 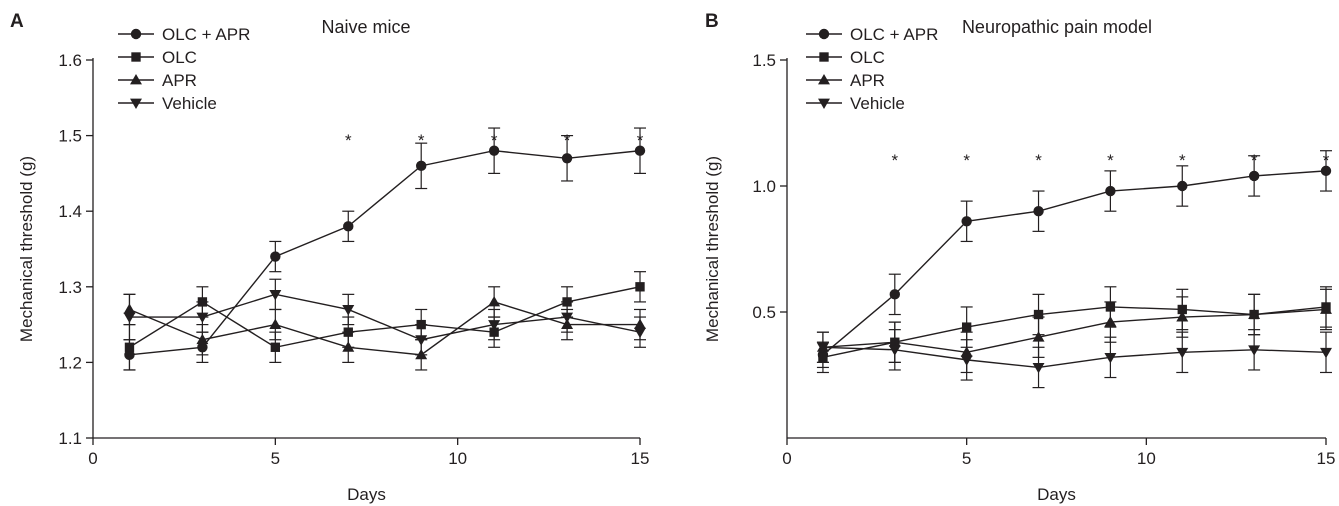 I want to click on panel-letter: A, so click(x=17, y=21).